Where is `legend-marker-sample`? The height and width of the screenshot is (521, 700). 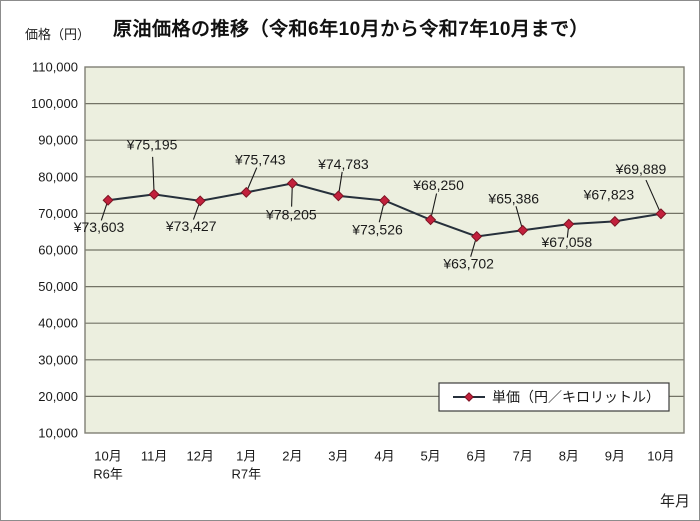 legend-marker-sample is located at coordinates (469, 397).